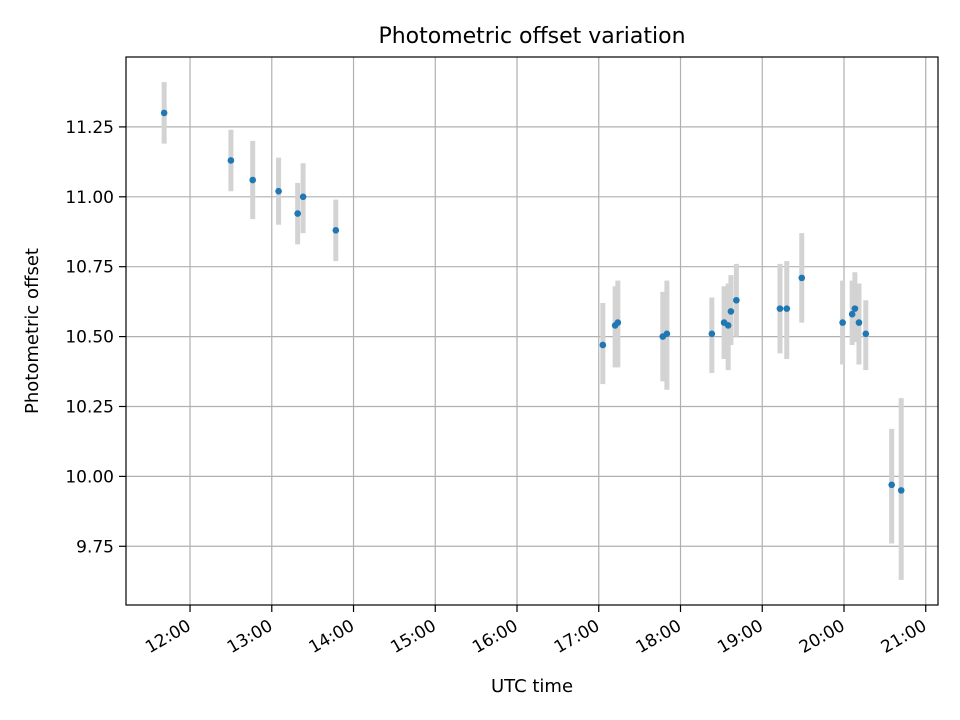 Image resolution: width=960 pixels, height=720 pixels. Describe the element at coordinates (532, 686) in the screenshot. I see `x-axis-label: UTC time` at that location.